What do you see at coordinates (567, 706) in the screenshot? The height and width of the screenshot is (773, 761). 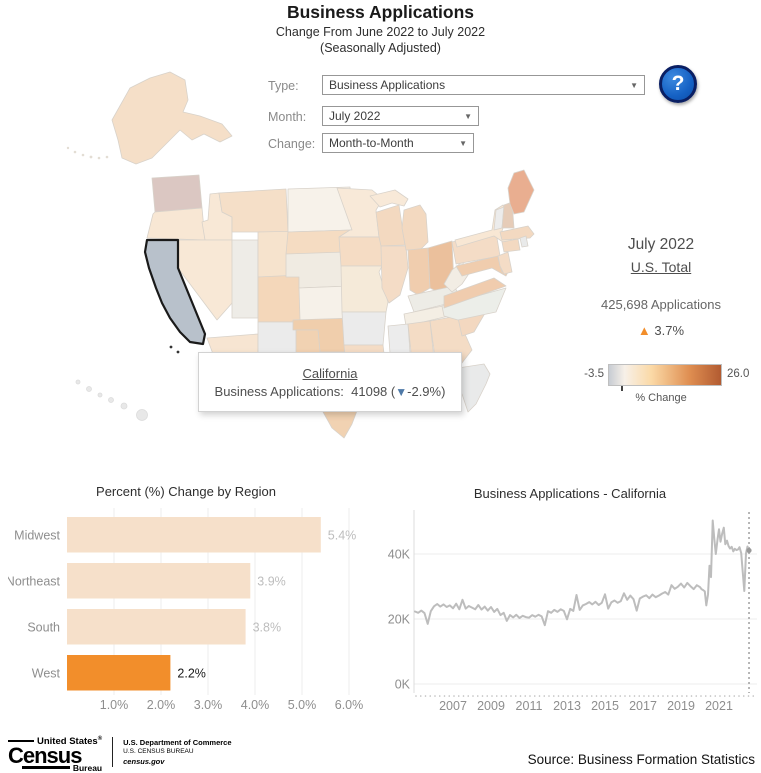 I see `chart-text: 2013` at bounding box center [567, 706].